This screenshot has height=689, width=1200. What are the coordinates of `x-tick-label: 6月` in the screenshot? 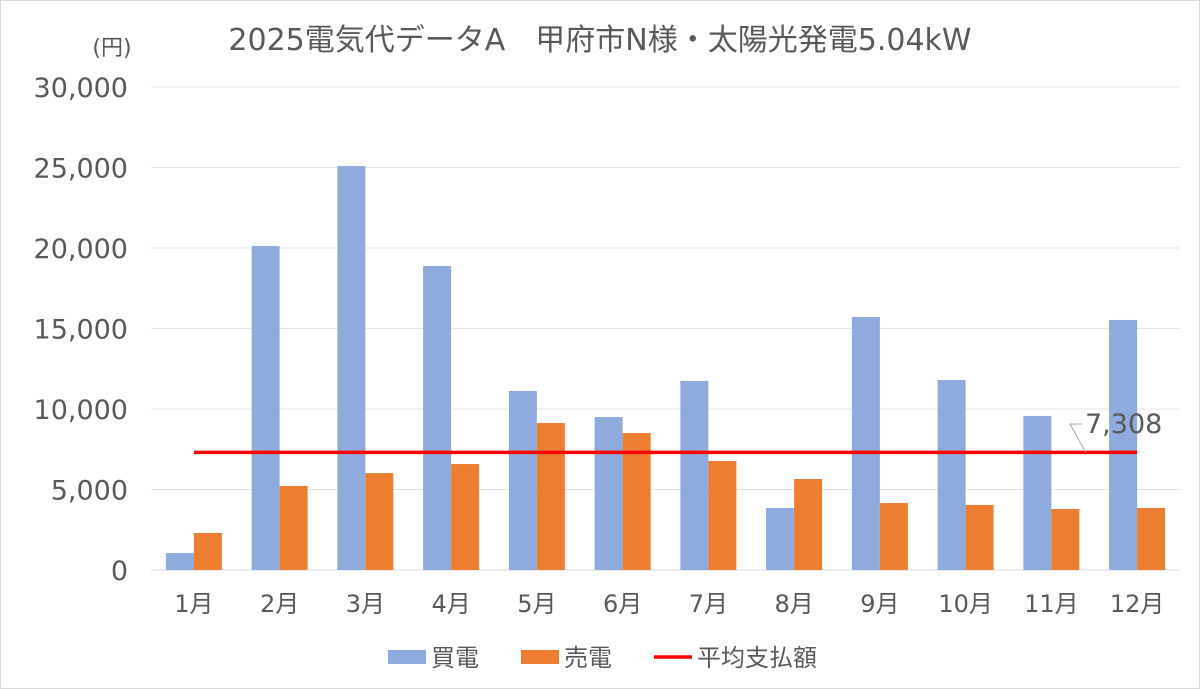 It's located at (622, 604).